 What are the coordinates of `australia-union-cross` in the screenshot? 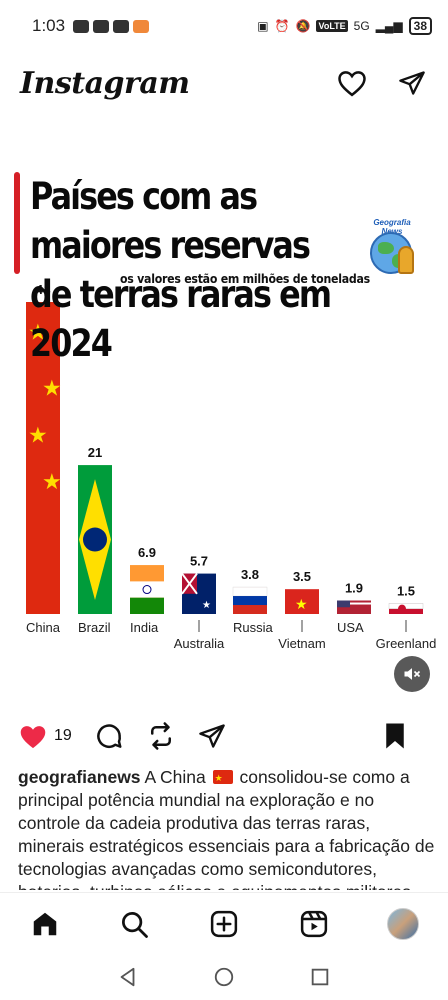 It's located at (189, 583).